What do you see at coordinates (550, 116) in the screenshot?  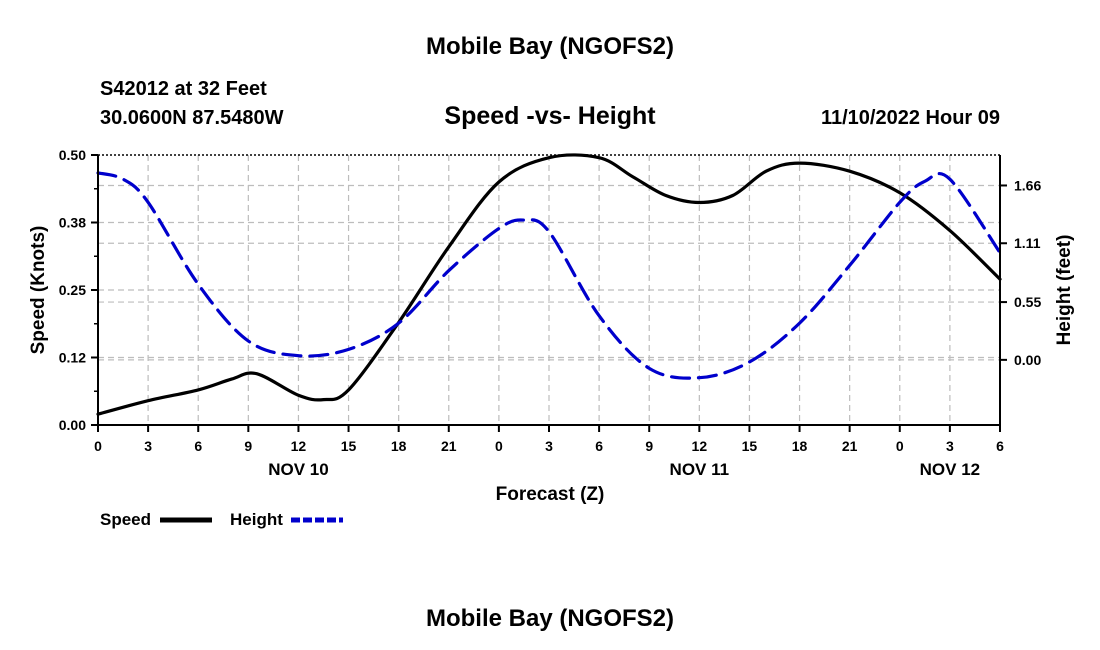 I see `chart-title: Speed -vs- Height` at bounding box center [550, 116].